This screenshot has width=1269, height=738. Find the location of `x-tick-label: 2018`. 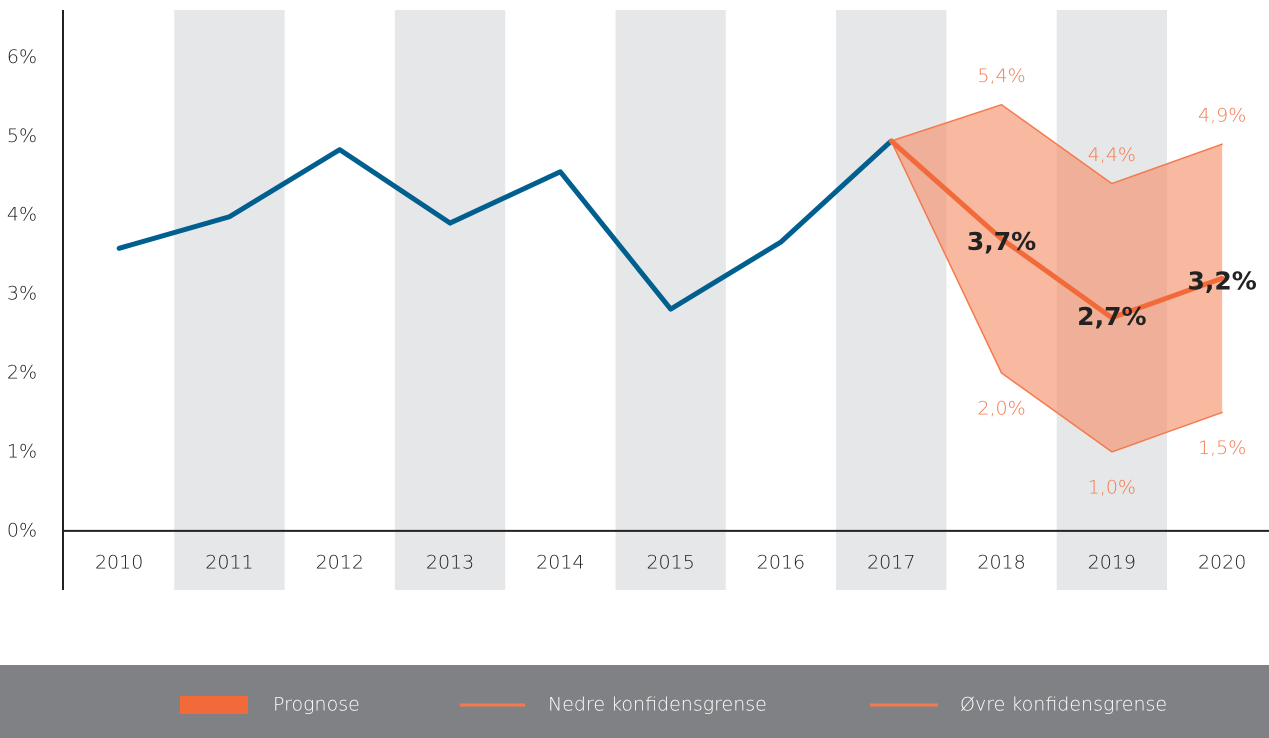

x-tick-label: 2018 is located at coordinates (1001, 563).